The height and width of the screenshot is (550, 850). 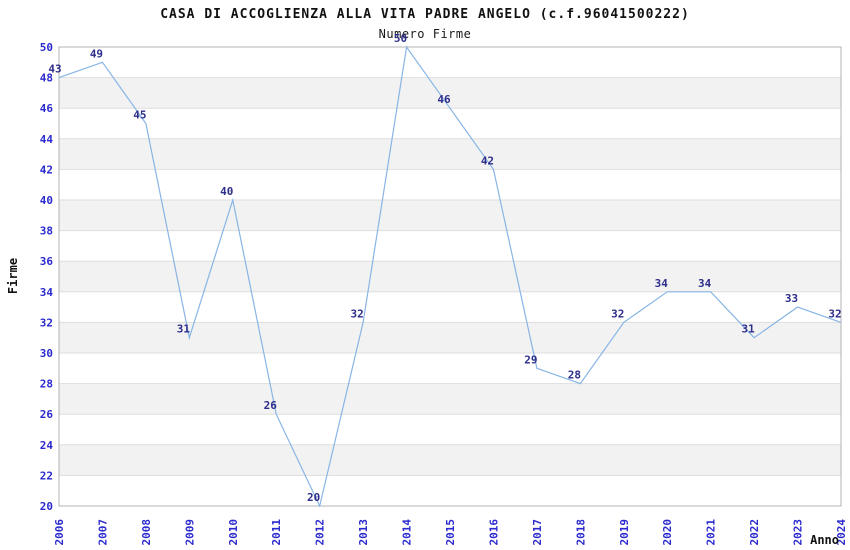 I want to click on x-tick-label: 2017, so click(x=537, y=532).